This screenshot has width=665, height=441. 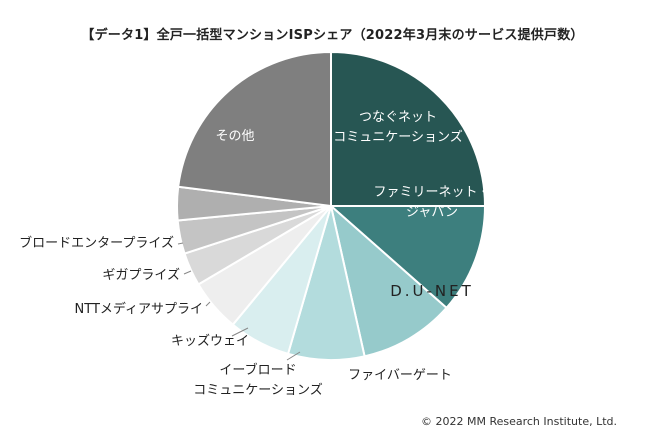 I want to click on slice-label: D.U-NET, so click(x=432, y=291).